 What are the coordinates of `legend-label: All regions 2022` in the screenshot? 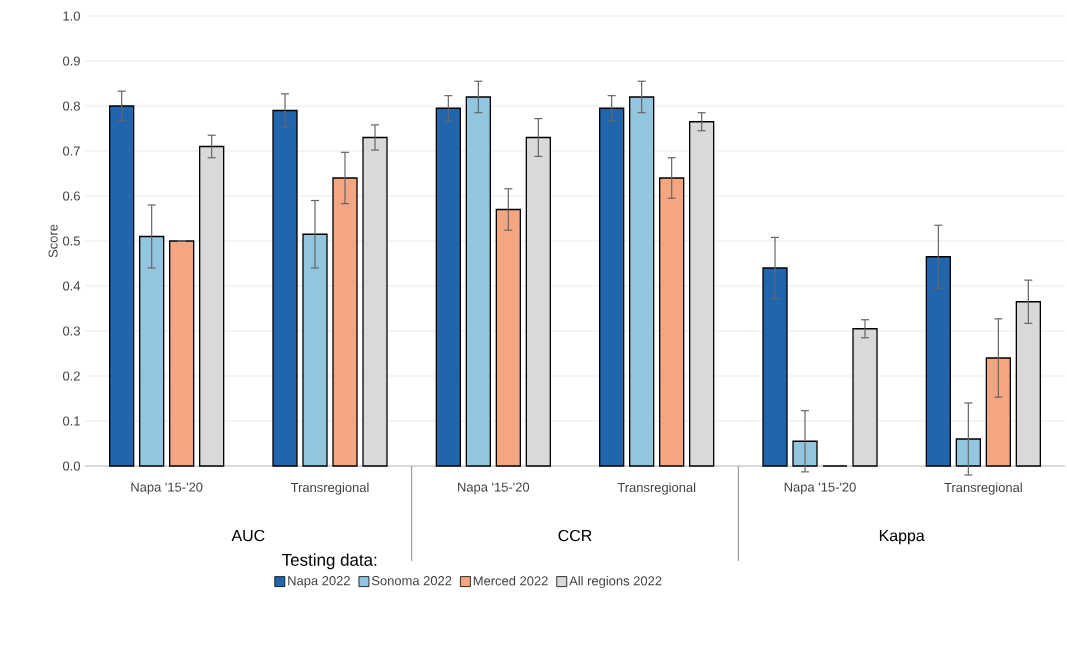 It's located at (615, 582).